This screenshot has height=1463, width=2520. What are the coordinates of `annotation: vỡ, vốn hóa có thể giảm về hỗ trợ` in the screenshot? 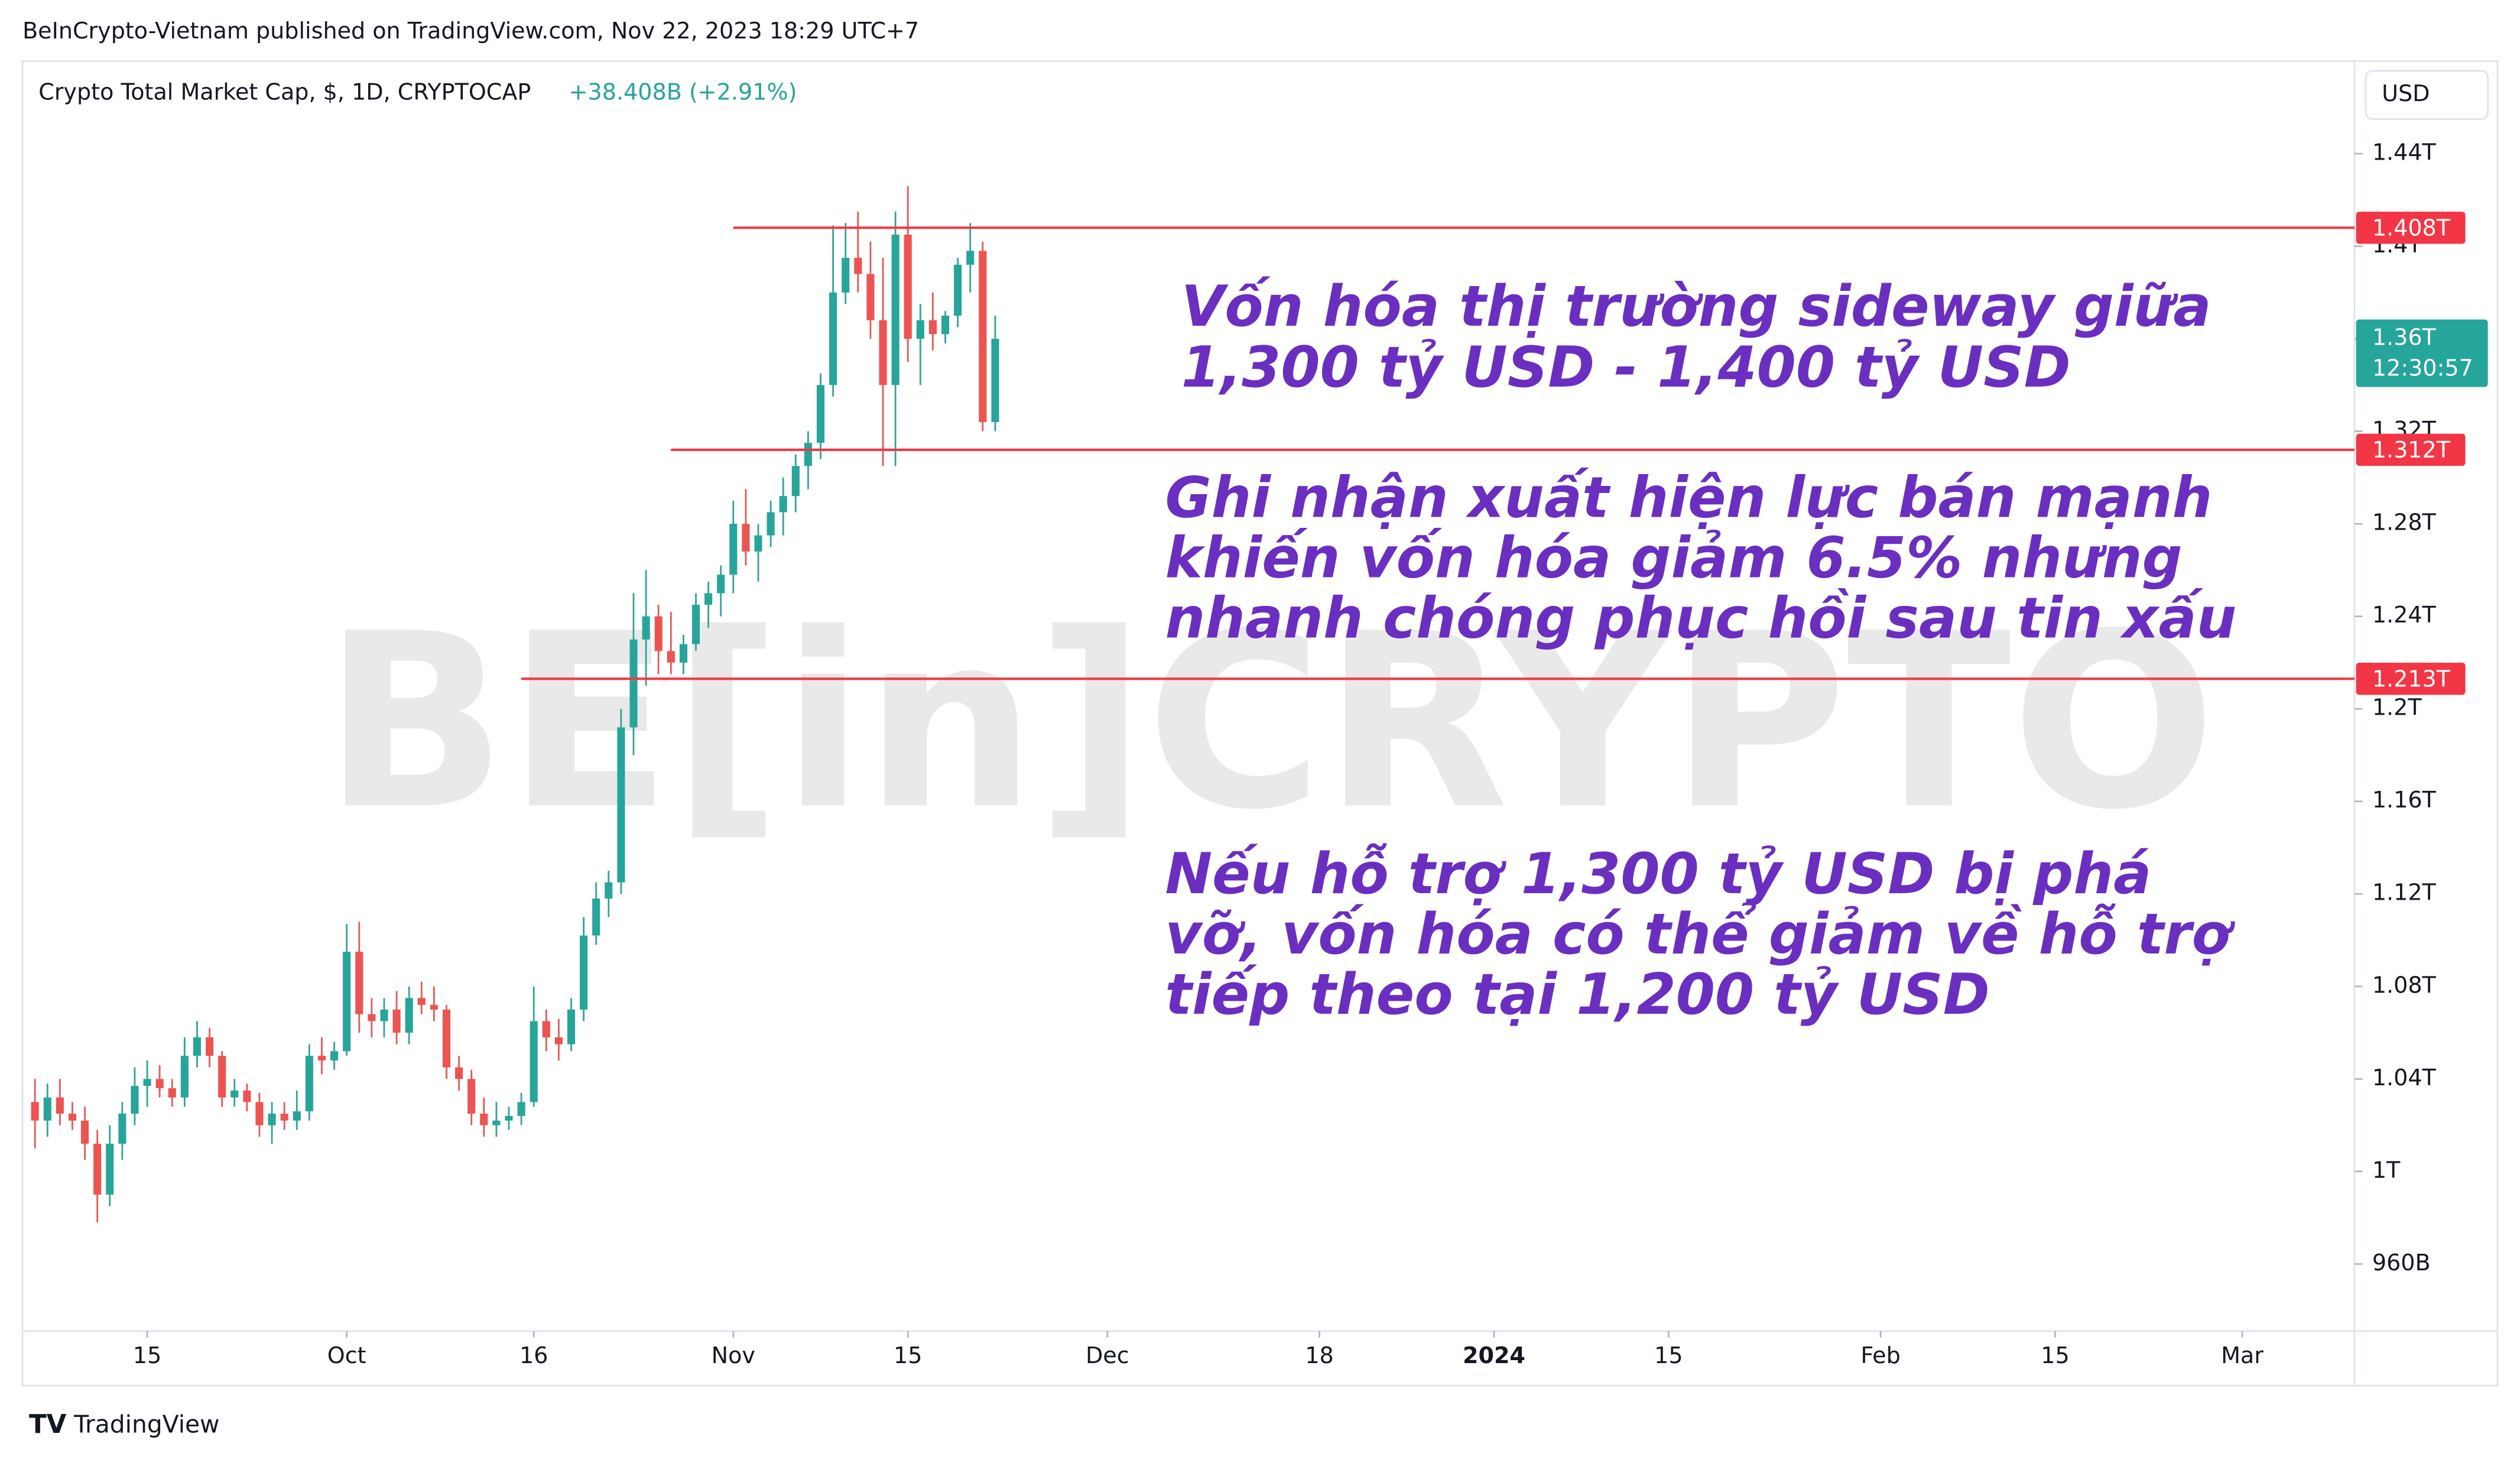 It's located at (1700, 935).